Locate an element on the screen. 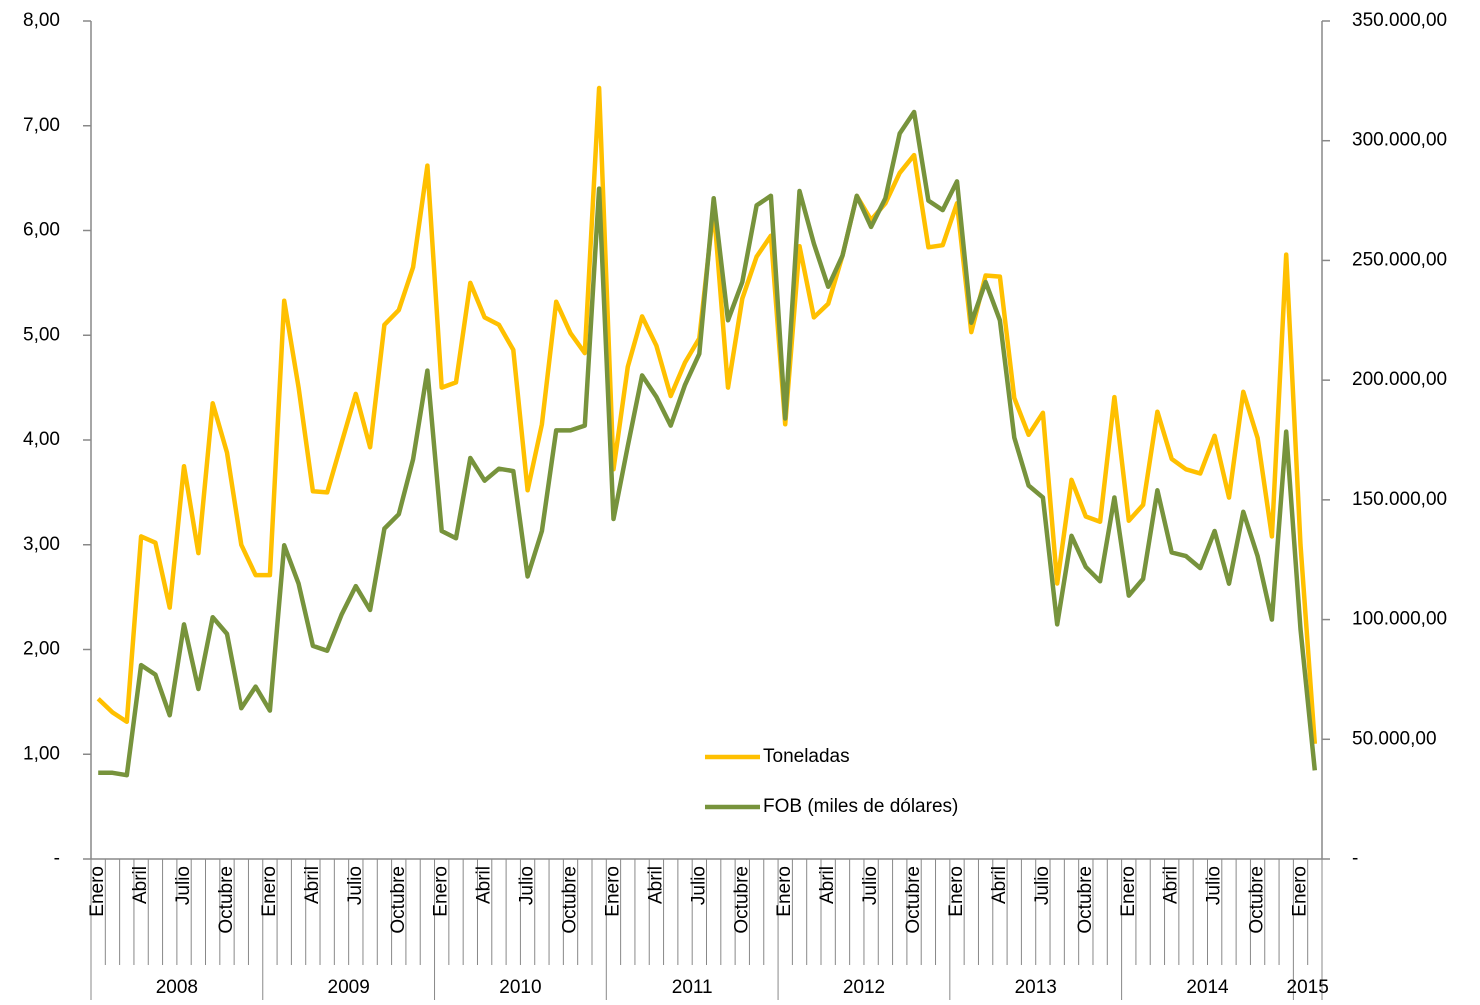  y-tick-label: 6,00 is located at coordinates (41, 230).